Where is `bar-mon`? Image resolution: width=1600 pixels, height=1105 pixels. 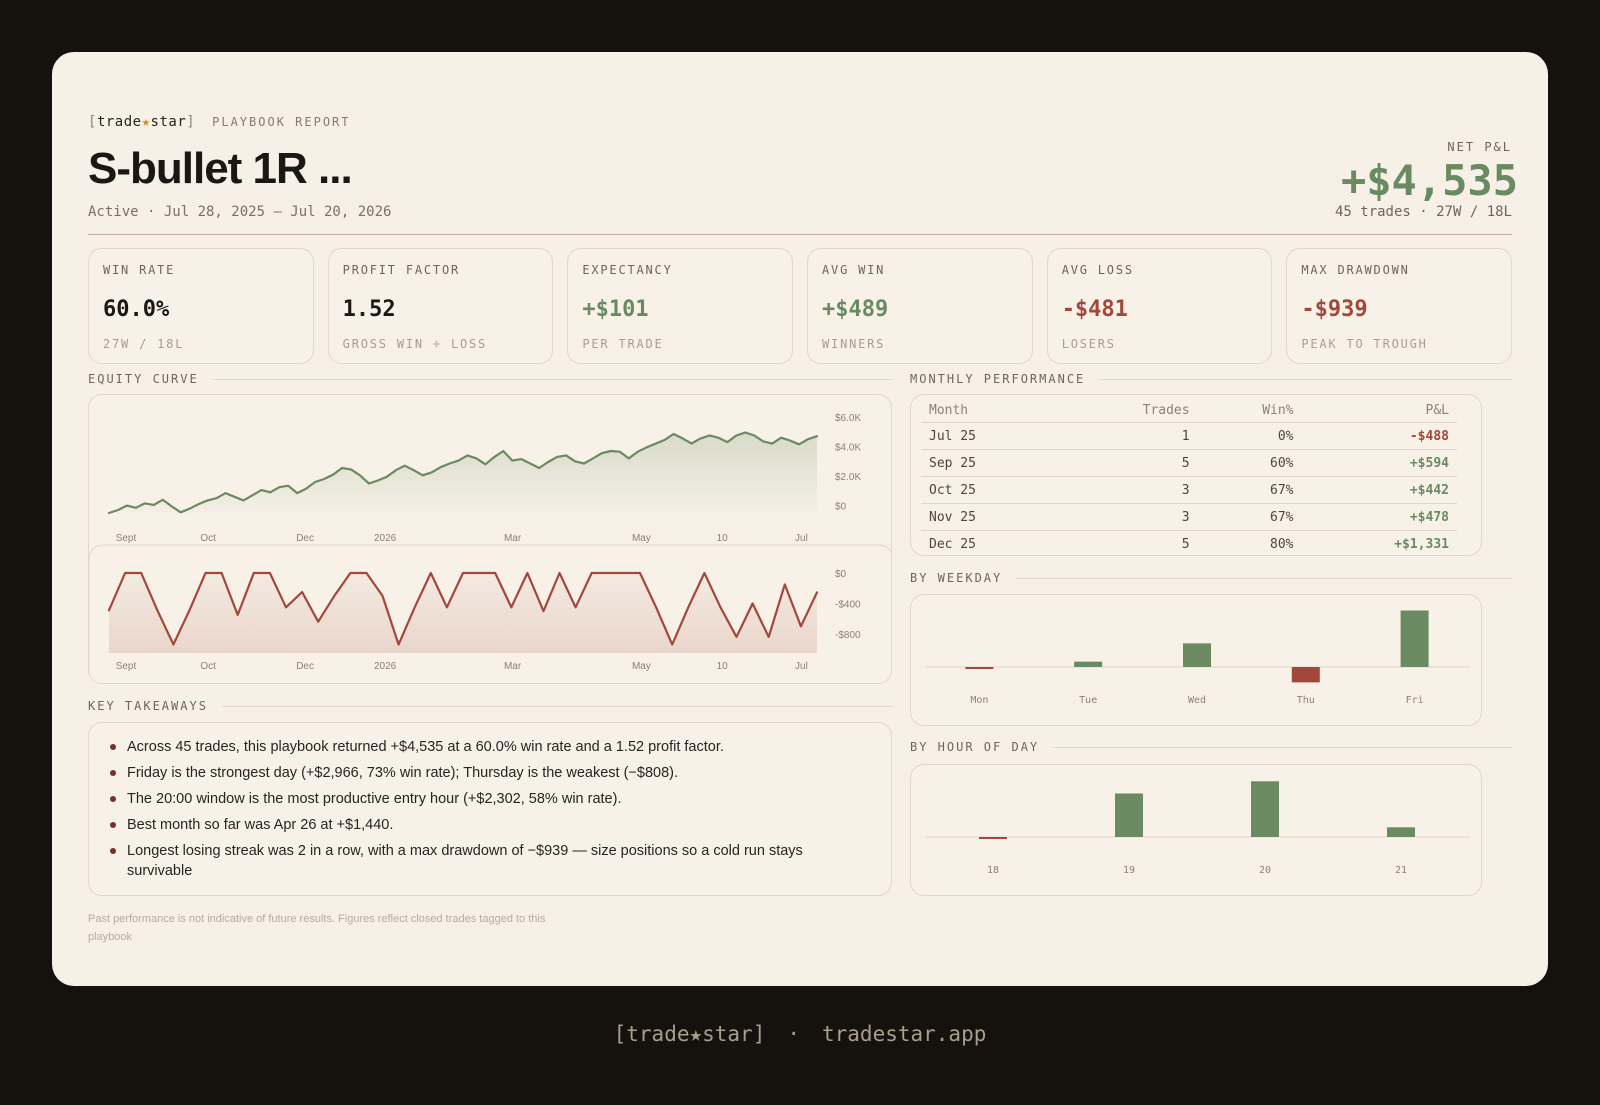
bar-mon is located at coordinates (979, 668).